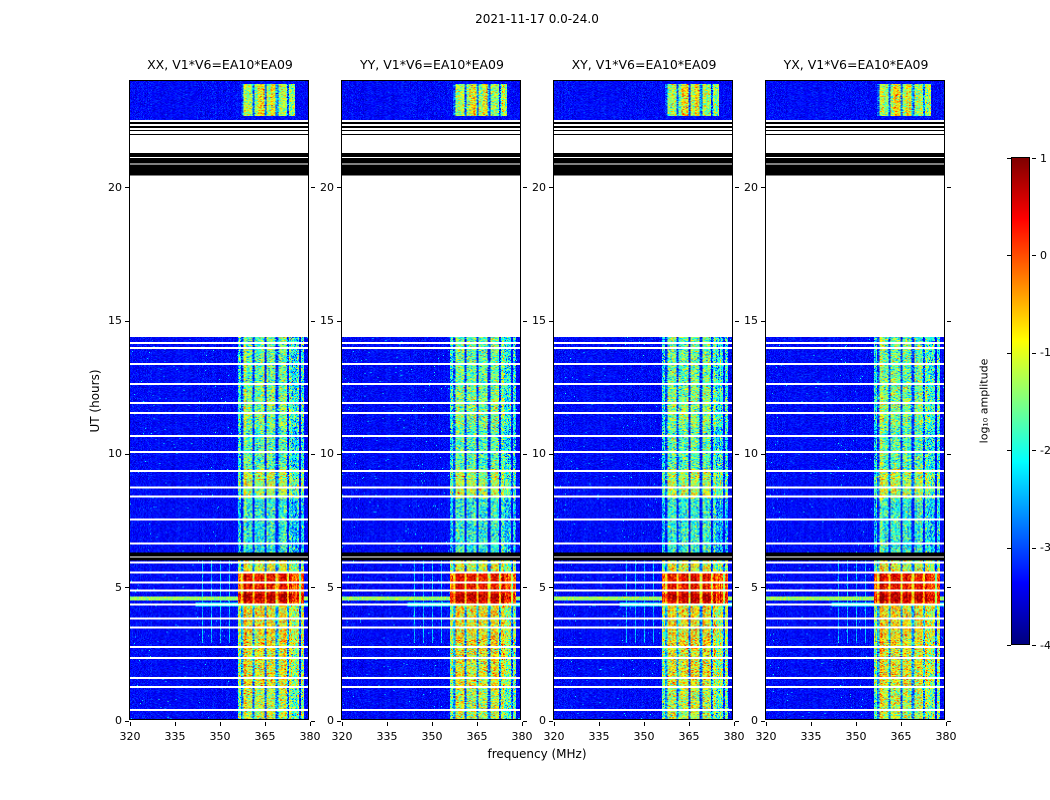  I want to click on panel-title-xy: XY, V1*V6=EA10*EA09, so click(644, 64).